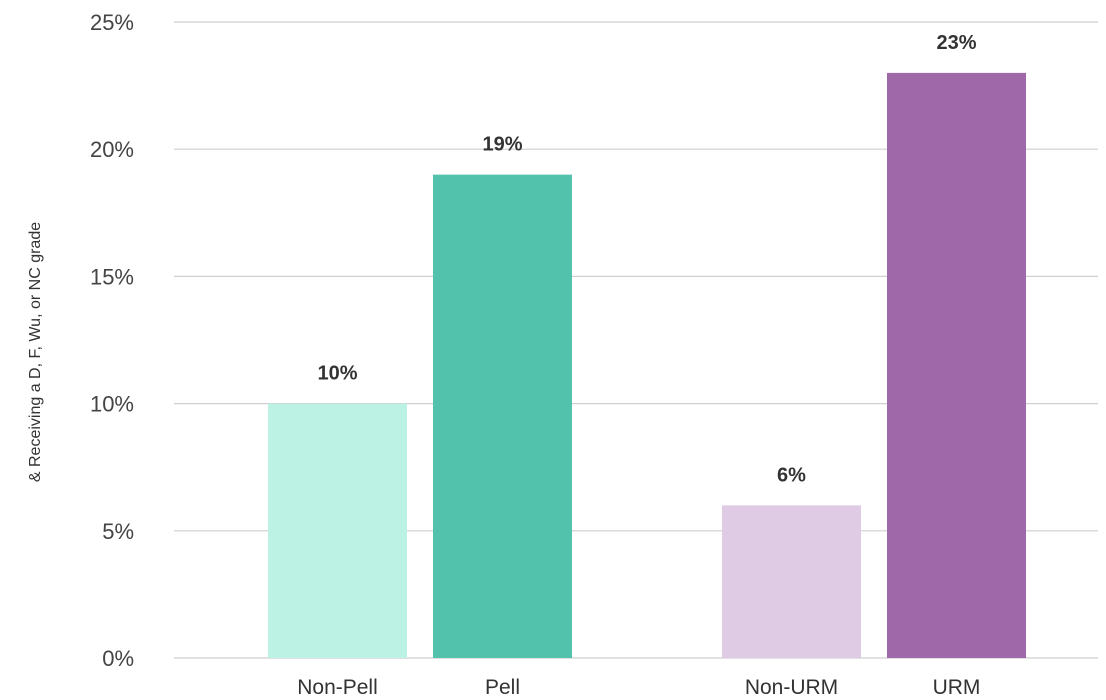 Image resolution: width=1106 pixels, height=700 pixels. What do you see at coordinates (791, 687) in the screenshot?
I see `category-label: Non-URM` at bounding box center [791, 687].